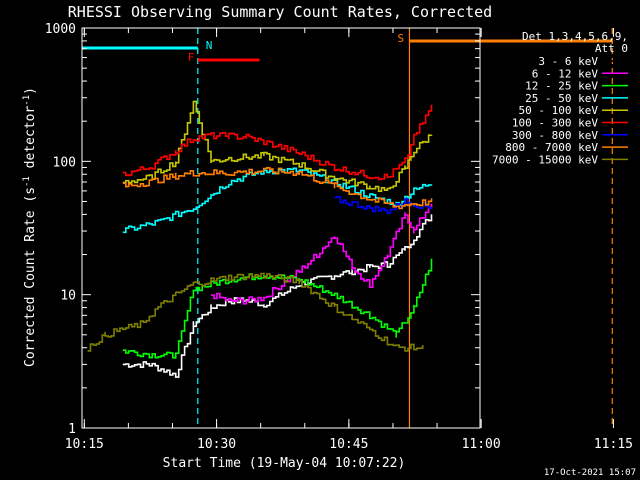  I want to click on legend-label: 6 - 12 keV, so click(565, 73).